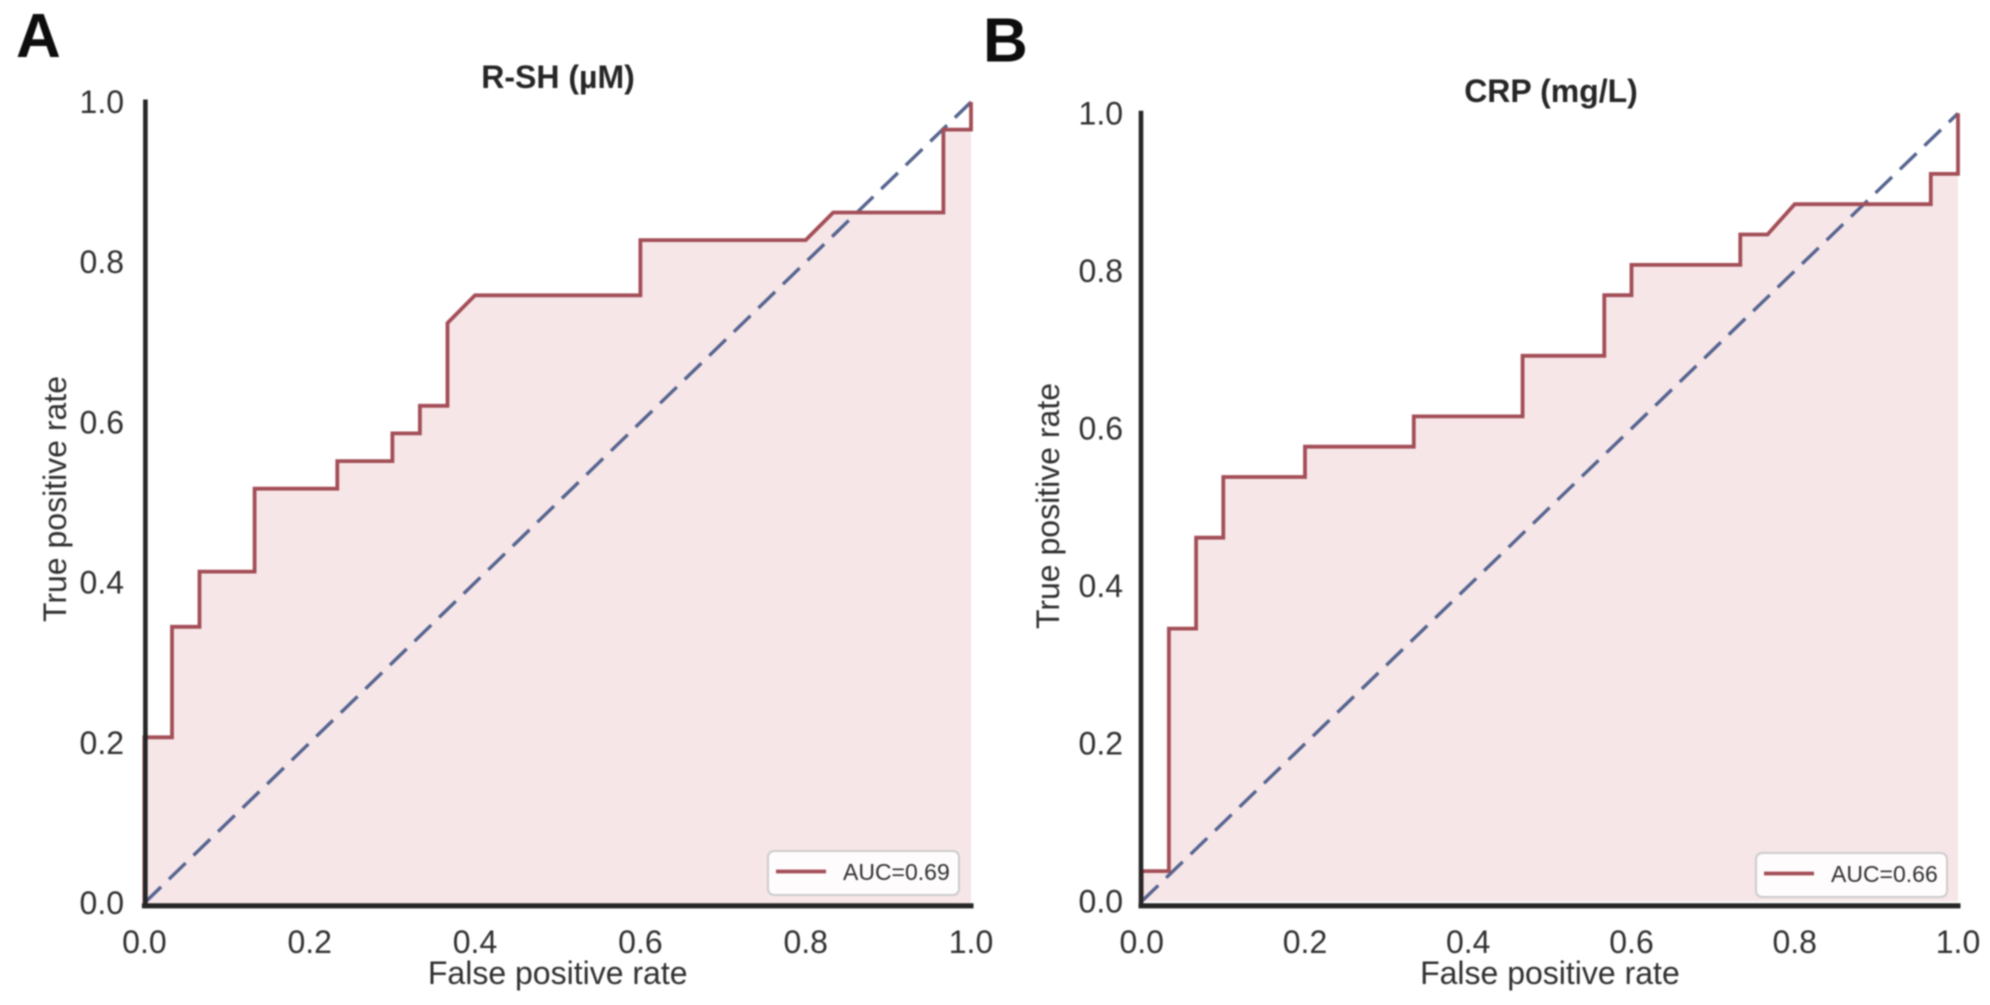  What do you see at coordinates (1884, 874) in the screenshot?
I see `svg-text: AUC=0.66` at bounding box center [1884, 874].